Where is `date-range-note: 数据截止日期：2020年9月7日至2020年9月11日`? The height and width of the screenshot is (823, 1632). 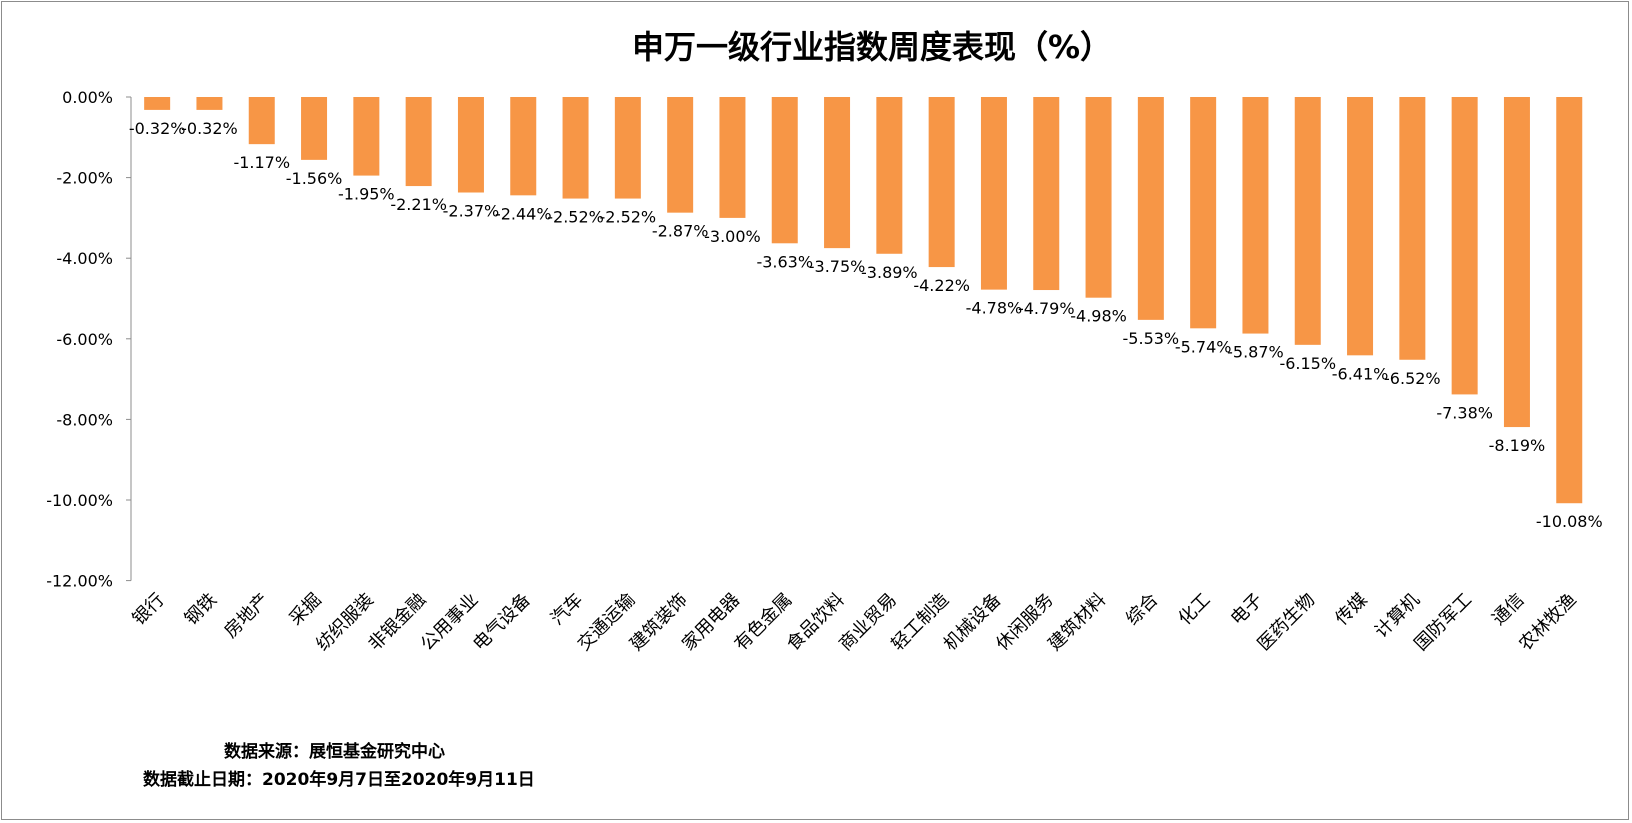 date-range-note: 数据截止日期：2020年9月7日至2020年9月11日 is located at coordinates (339, 780).